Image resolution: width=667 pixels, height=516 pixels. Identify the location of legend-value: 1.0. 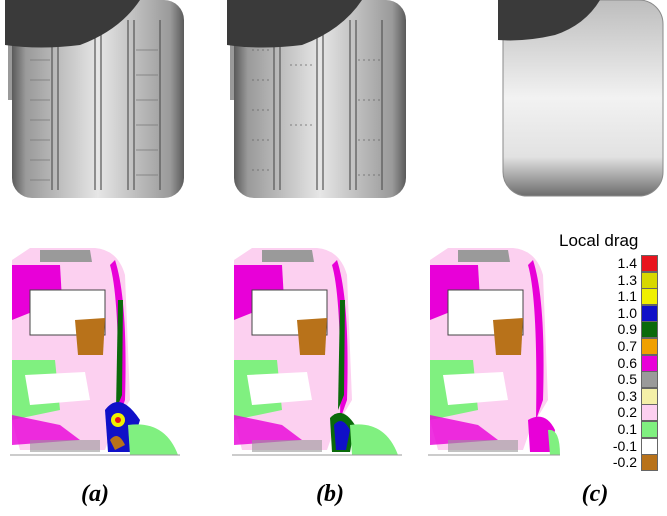
(627, 312).